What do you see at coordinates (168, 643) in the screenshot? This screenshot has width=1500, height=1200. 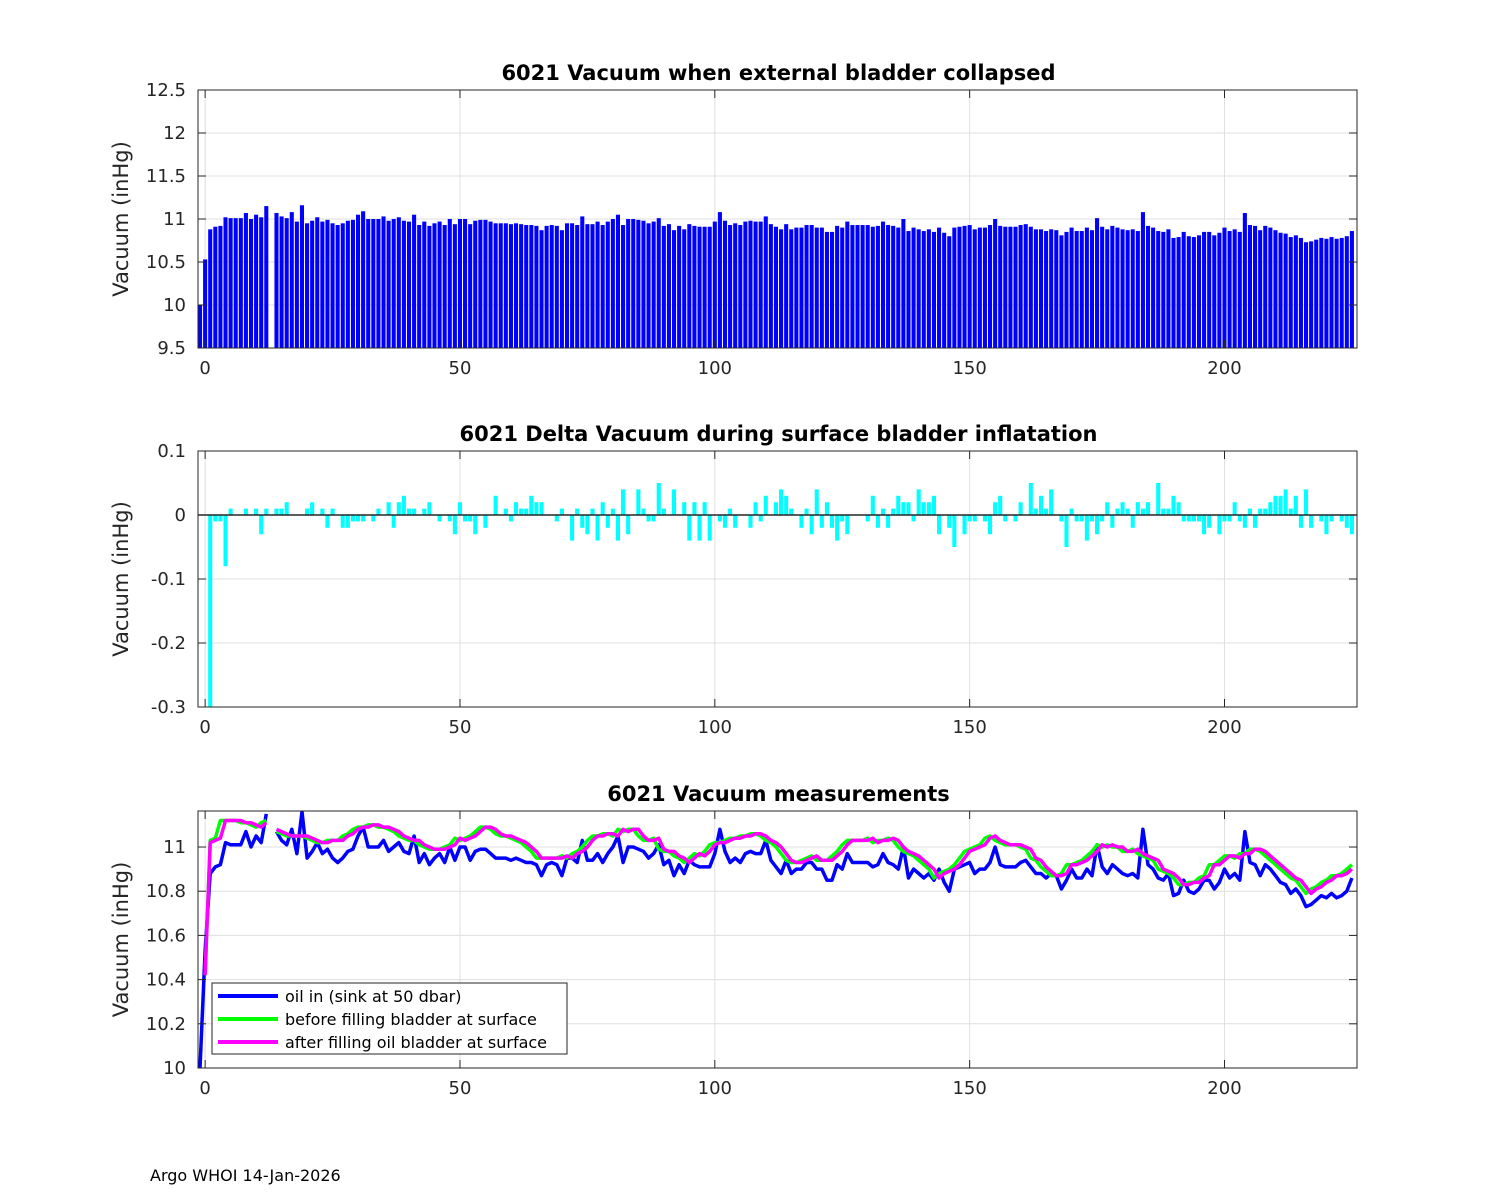 I see `y-tick-label: -0.2` at bounding box center [168, 643].